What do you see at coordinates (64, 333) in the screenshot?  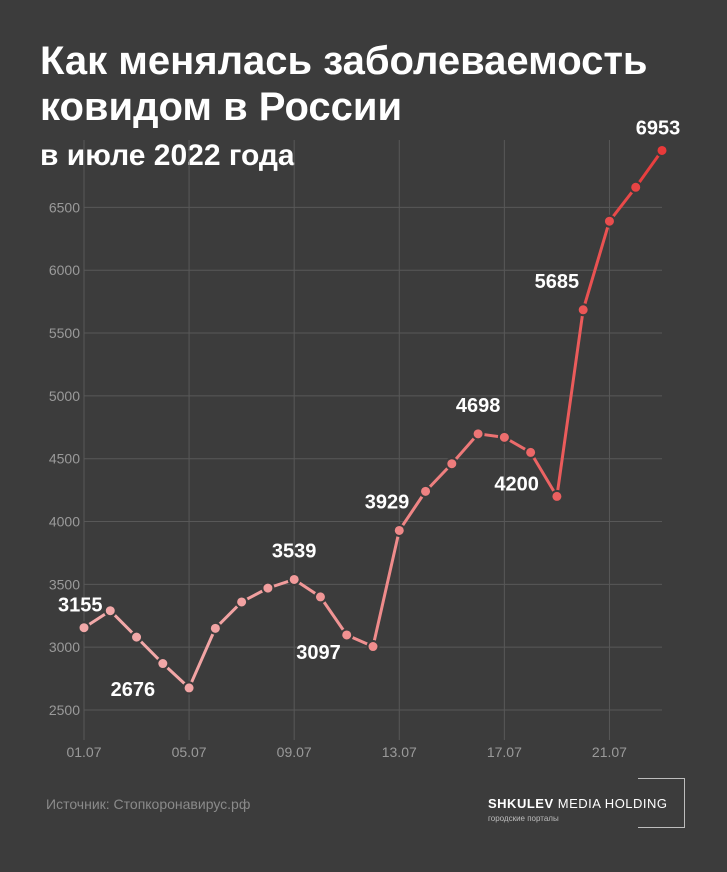 I see `y-tick-label: 5500` at bounding box center [64, 333].